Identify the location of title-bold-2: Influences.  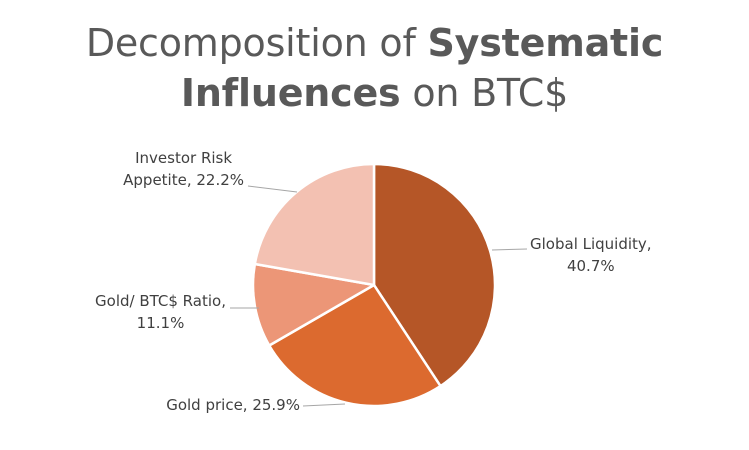
(290, 93).